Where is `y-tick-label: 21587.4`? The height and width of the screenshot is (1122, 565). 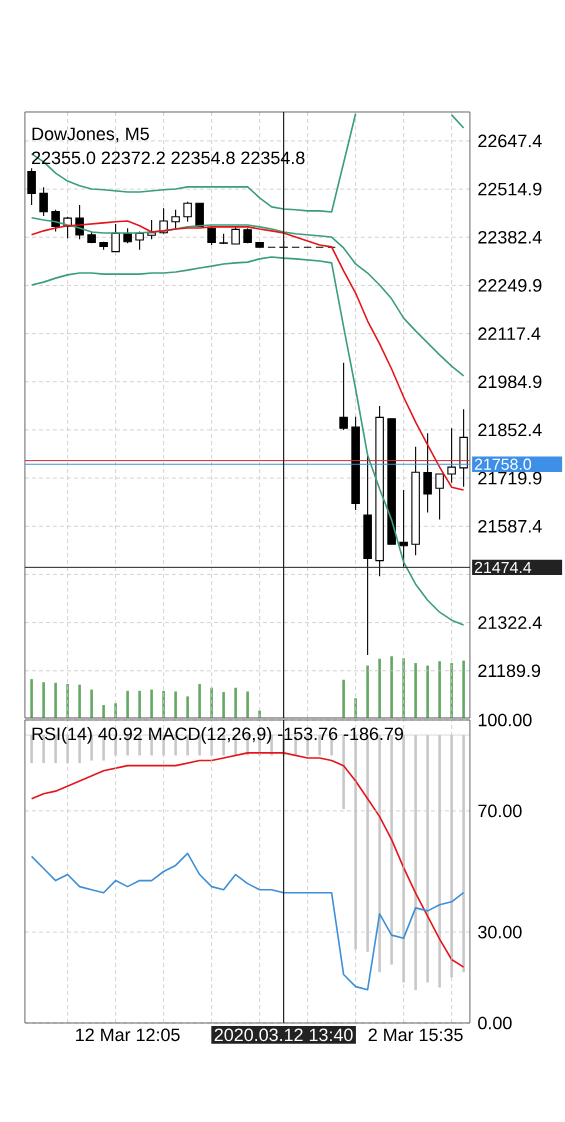
y-tick-label: 21587.4 is located at coordinates (510, 526).